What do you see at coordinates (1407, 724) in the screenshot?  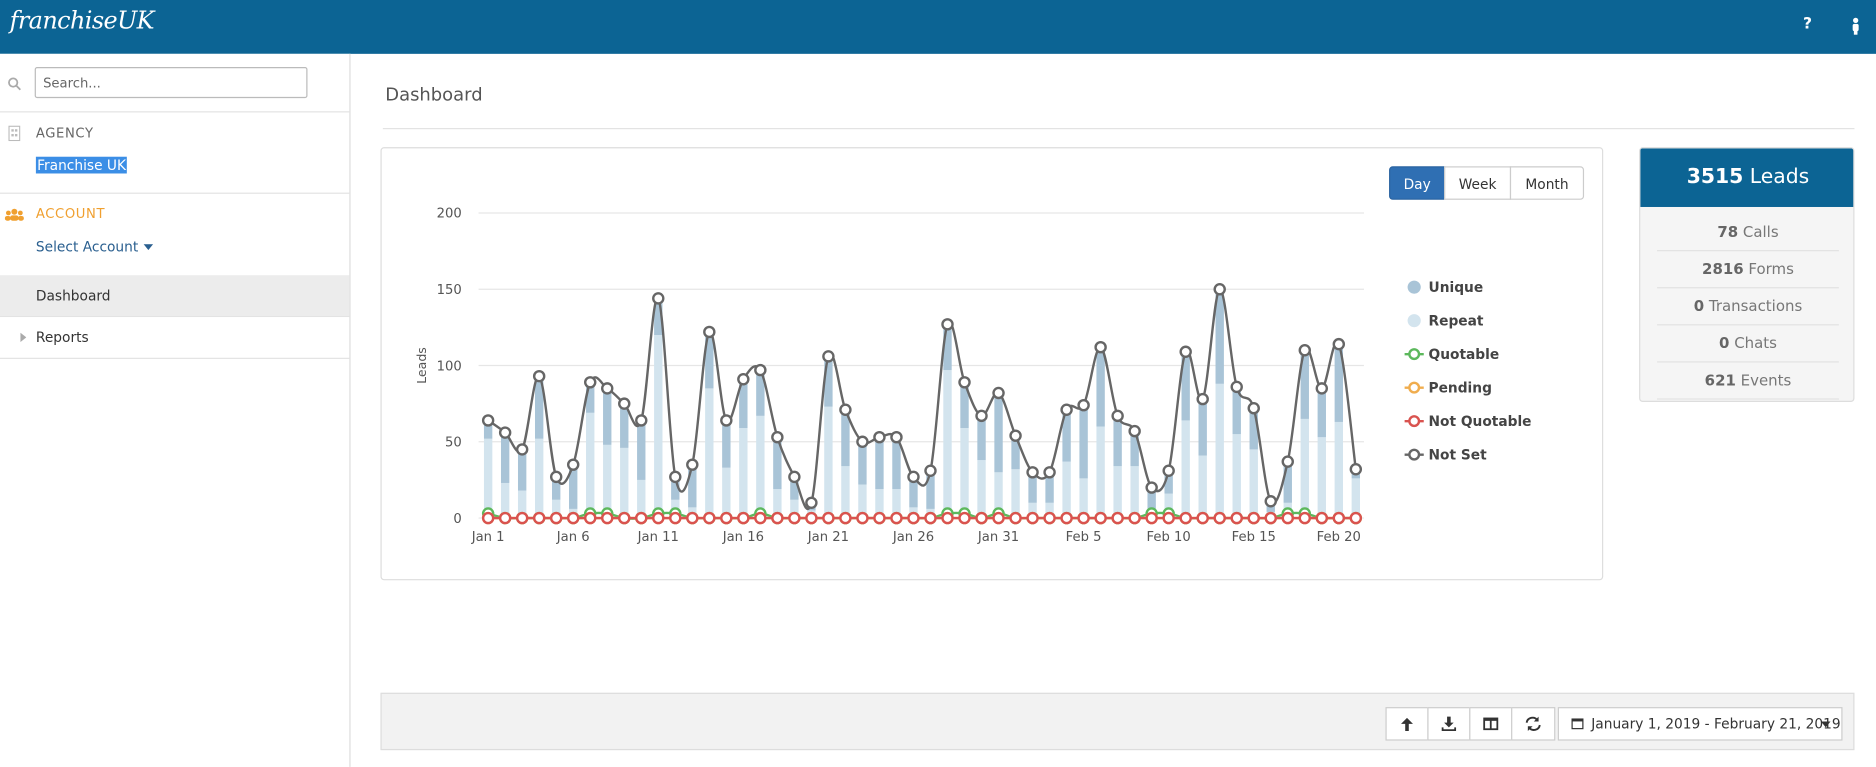 I see `upload-button` at bounding box center [1407, 724].